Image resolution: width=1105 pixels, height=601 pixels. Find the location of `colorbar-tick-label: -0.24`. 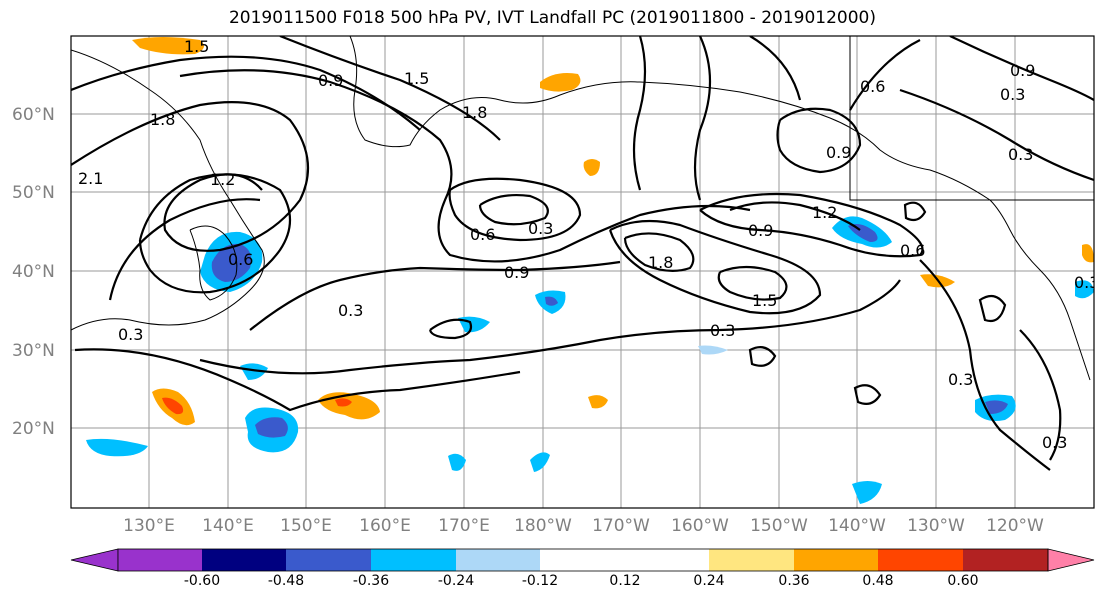

colorbar-tick-label: -0.24 is located at coordinates (456, 581).